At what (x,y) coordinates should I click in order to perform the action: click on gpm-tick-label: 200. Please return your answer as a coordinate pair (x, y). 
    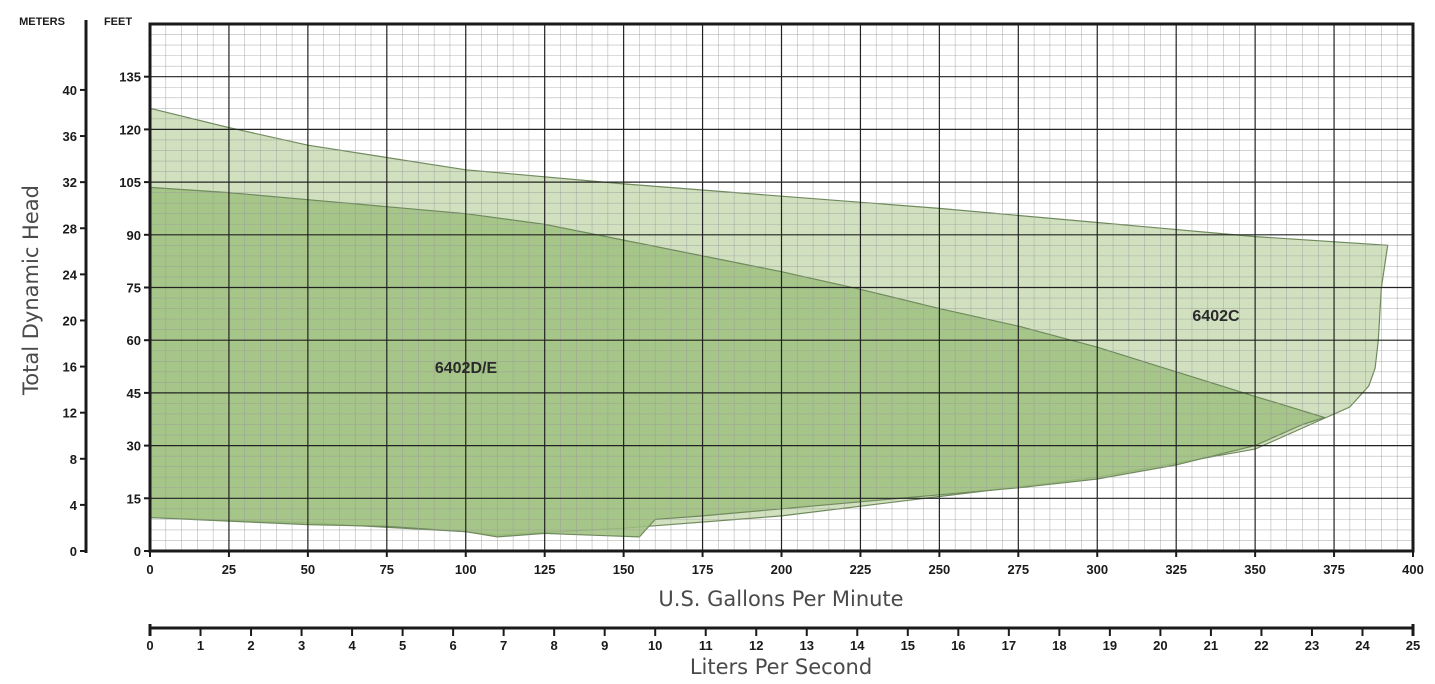
    Looking at the image, I should click on (782, 569).